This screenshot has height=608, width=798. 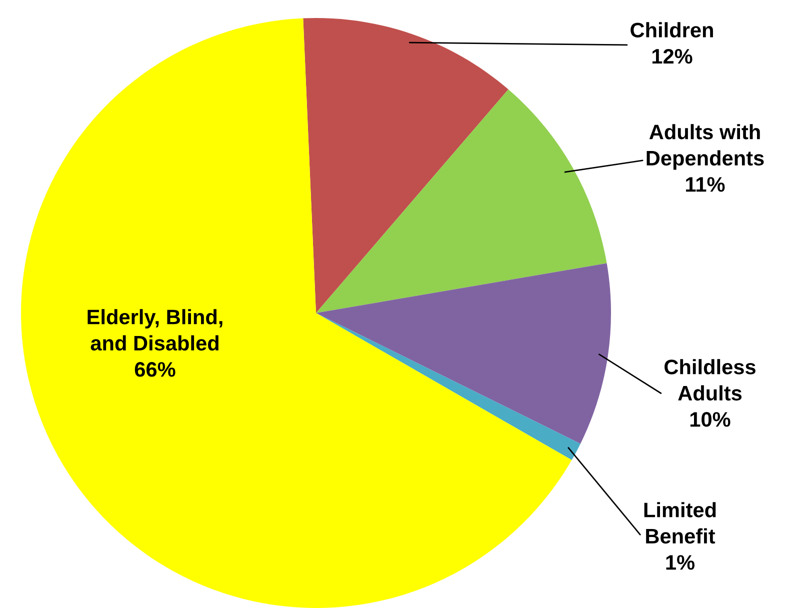 What do you see at coordinates (680, 562) in the screenshot?
I see `data-label: 1%` at bounding box center [680, 562].